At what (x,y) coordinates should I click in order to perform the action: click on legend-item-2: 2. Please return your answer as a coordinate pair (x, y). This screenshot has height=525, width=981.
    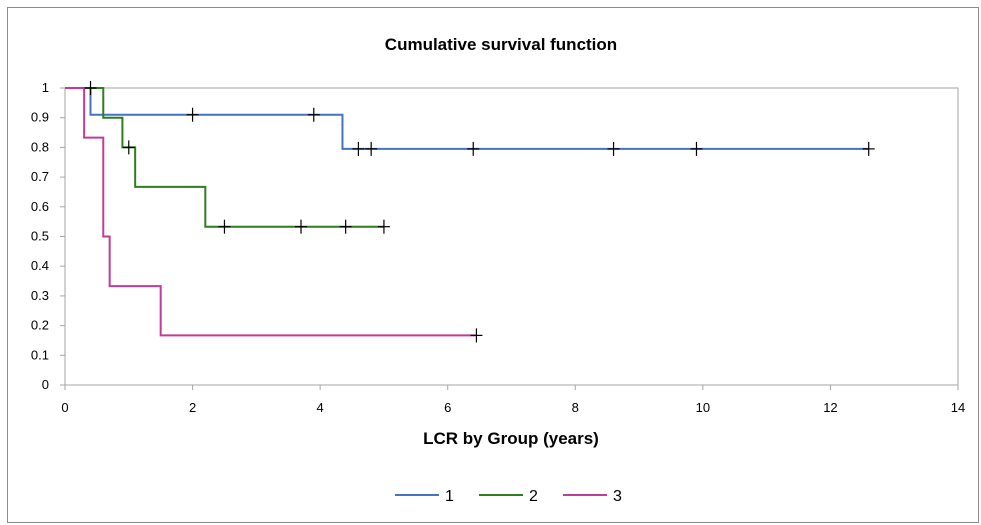
    Looking at the image, I should click on (508, 496).